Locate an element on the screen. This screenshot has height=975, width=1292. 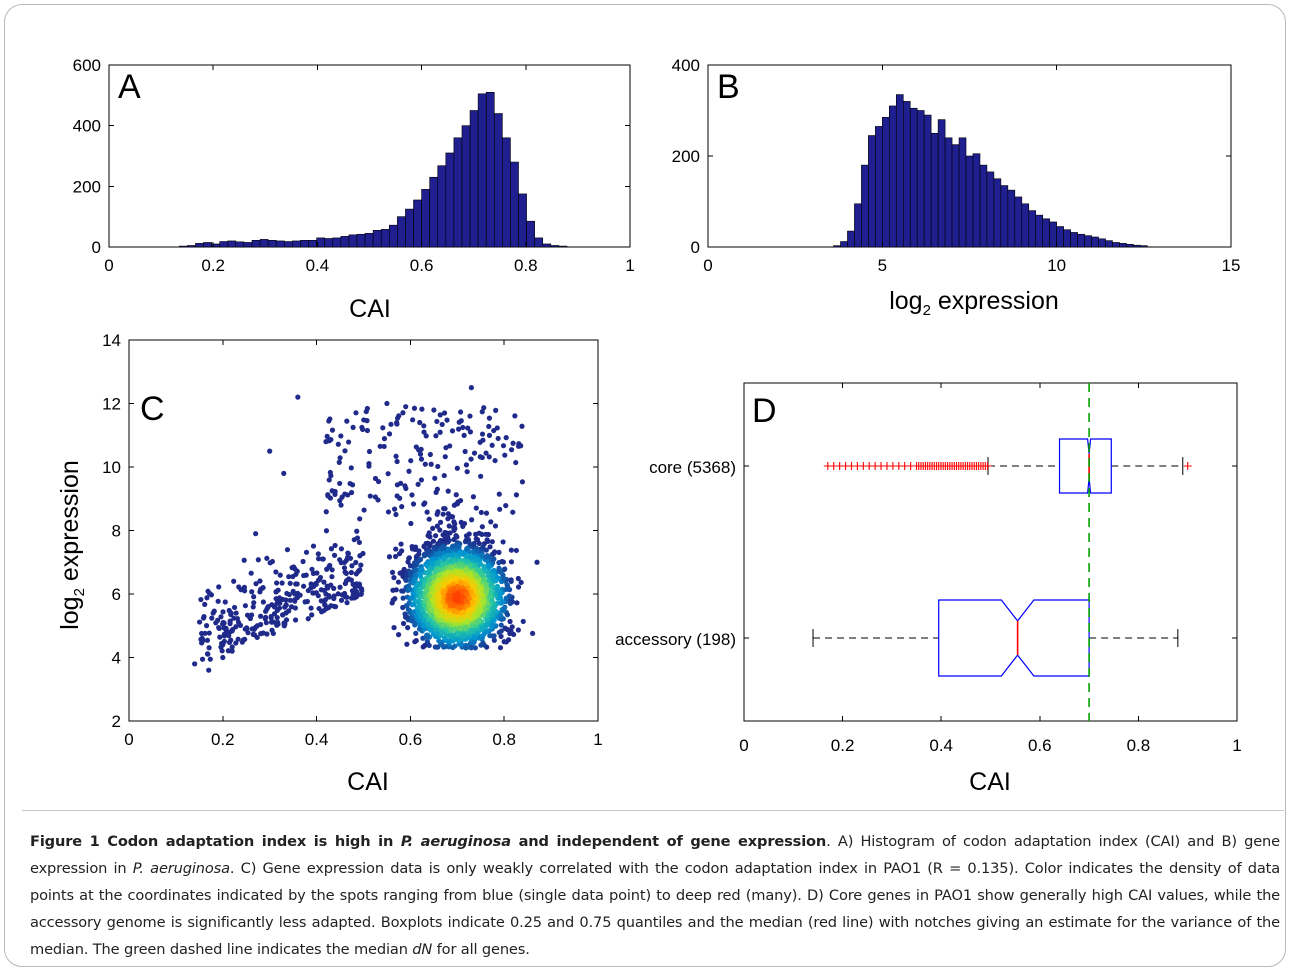
y-tick-label: 12 is located at coordinates (111, 404).